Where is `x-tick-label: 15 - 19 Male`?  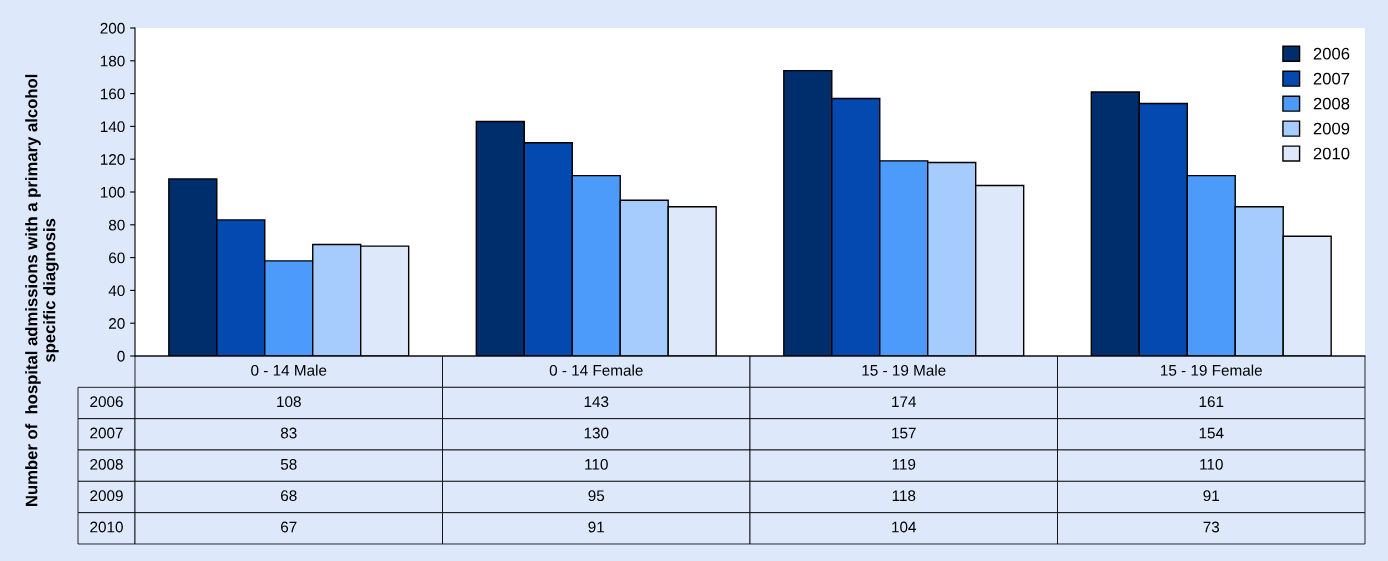 x-tick-label: 15 - 19 Male is located at coordinates (904, 370).